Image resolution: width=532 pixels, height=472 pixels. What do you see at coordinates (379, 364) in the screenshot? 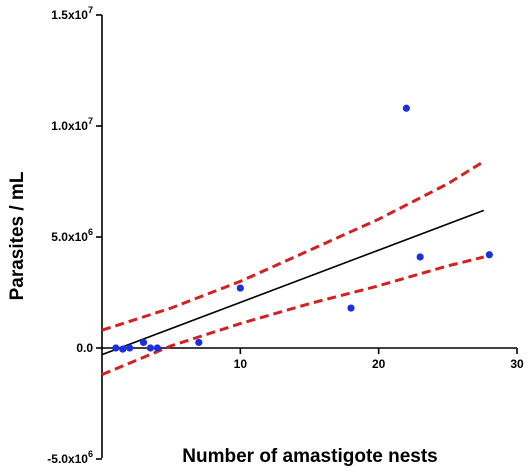
I see `x-tick-label: 20` at bounding box center [379, 364].